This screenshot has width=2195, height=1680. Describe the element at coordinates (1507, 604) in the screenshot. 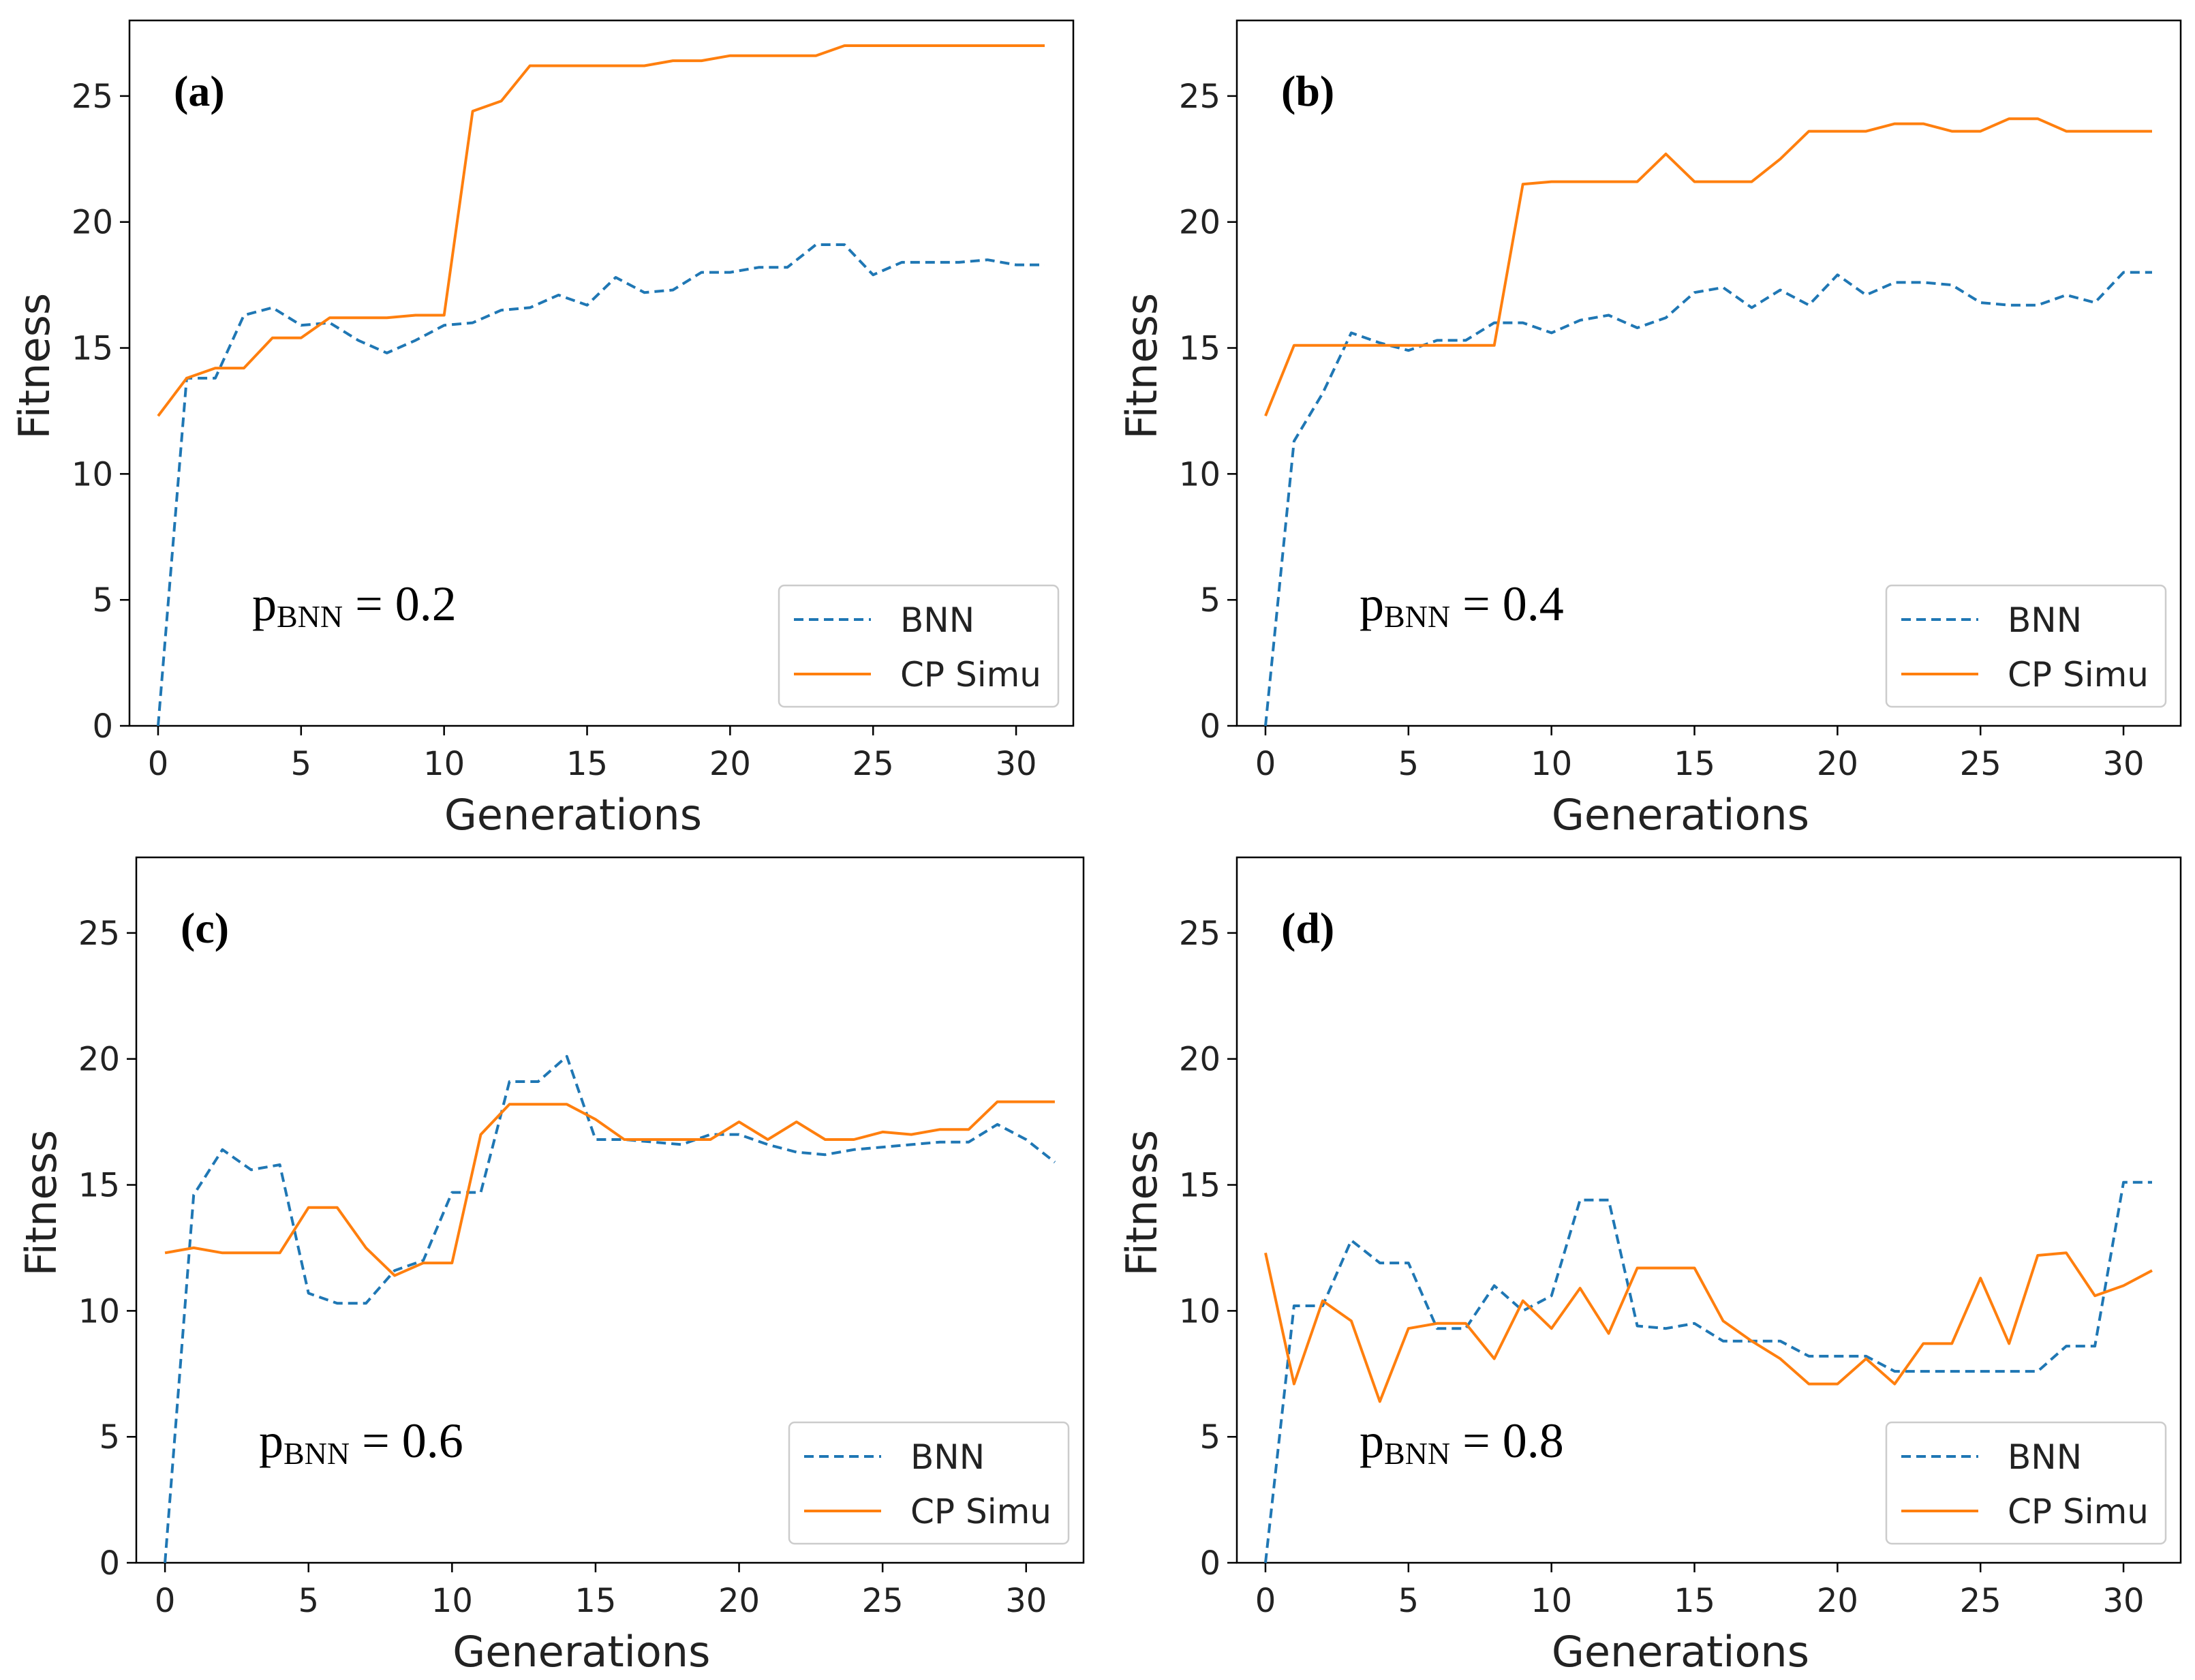

I see `annotation-value: = 0.4` at that location.